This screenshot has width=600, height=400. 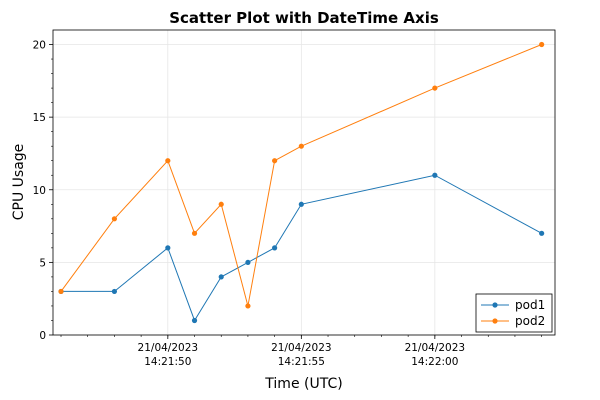 What do you see at coordinates (303, 384) in the screenshot?
I see `x-axis-label: Time (UTC)` at bounding box center [303, 384].